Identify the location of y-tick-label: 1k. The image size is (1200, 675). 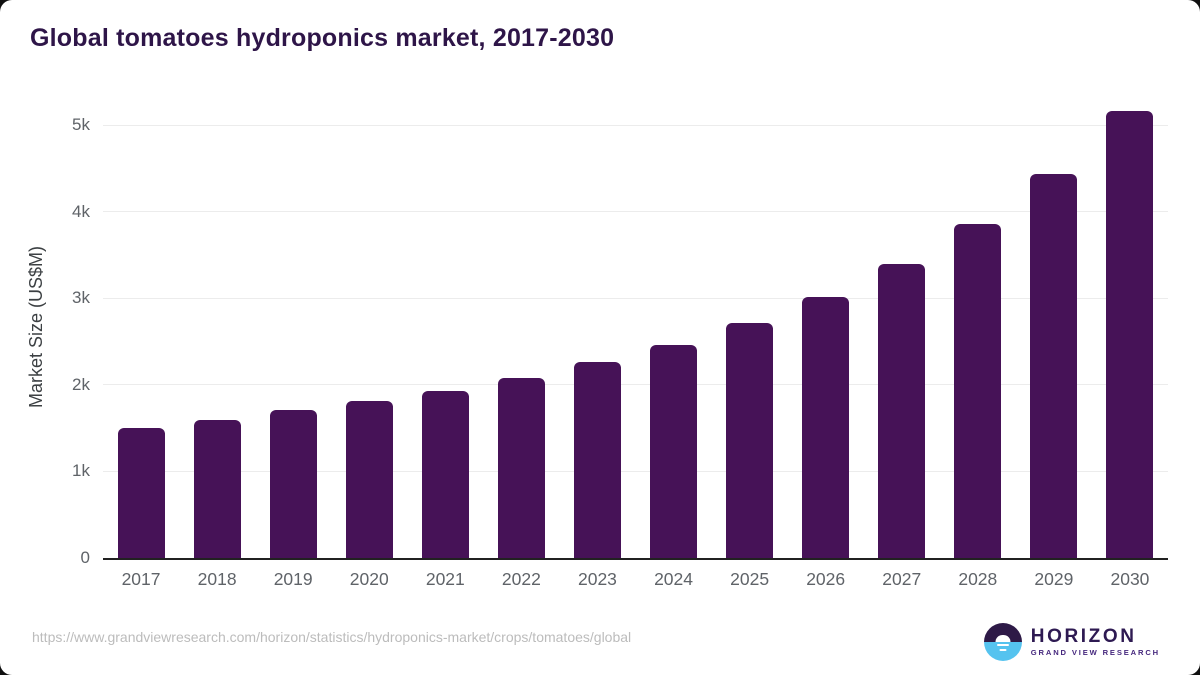
(81, 471).